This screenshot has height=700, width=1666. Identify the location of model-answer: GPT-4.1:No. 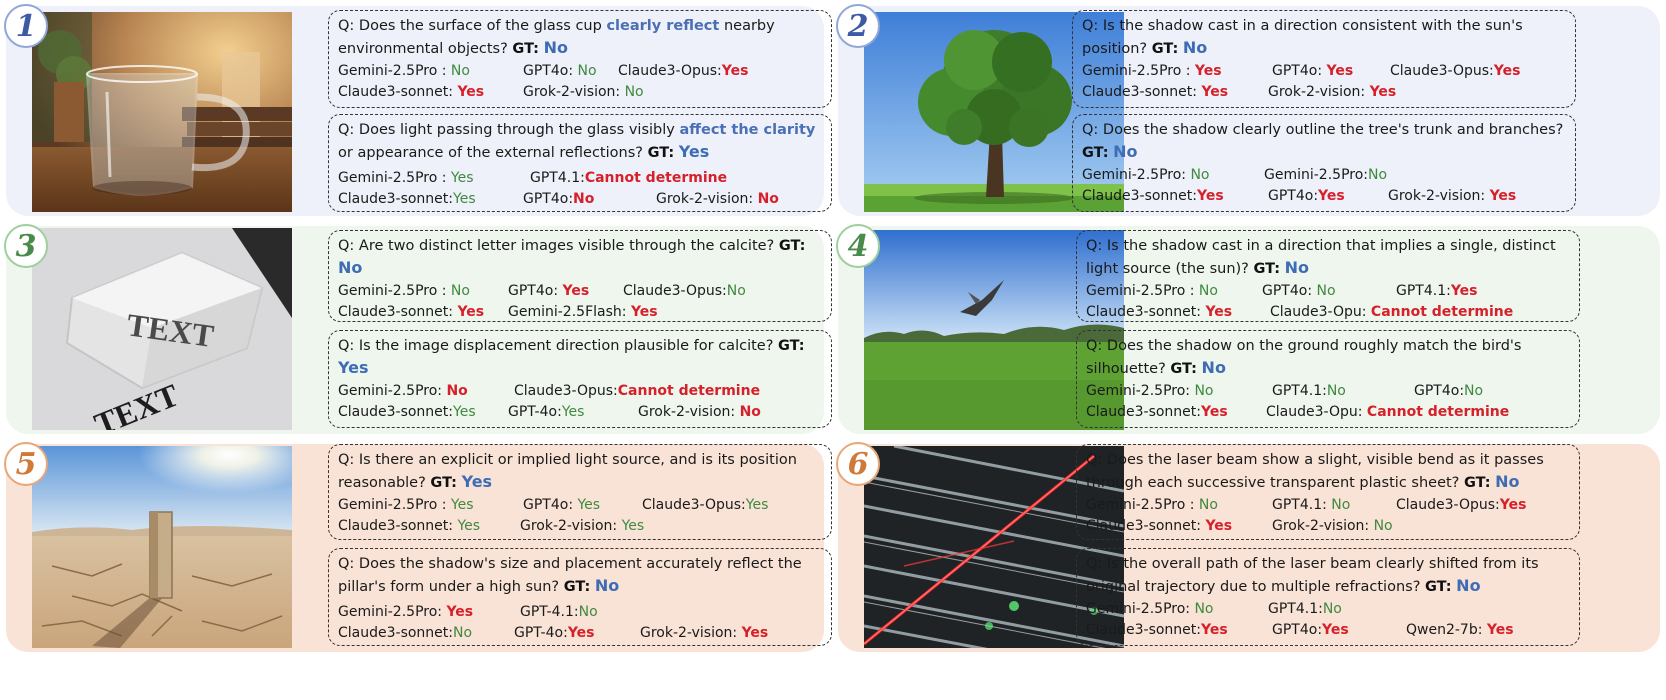
(559, 612).